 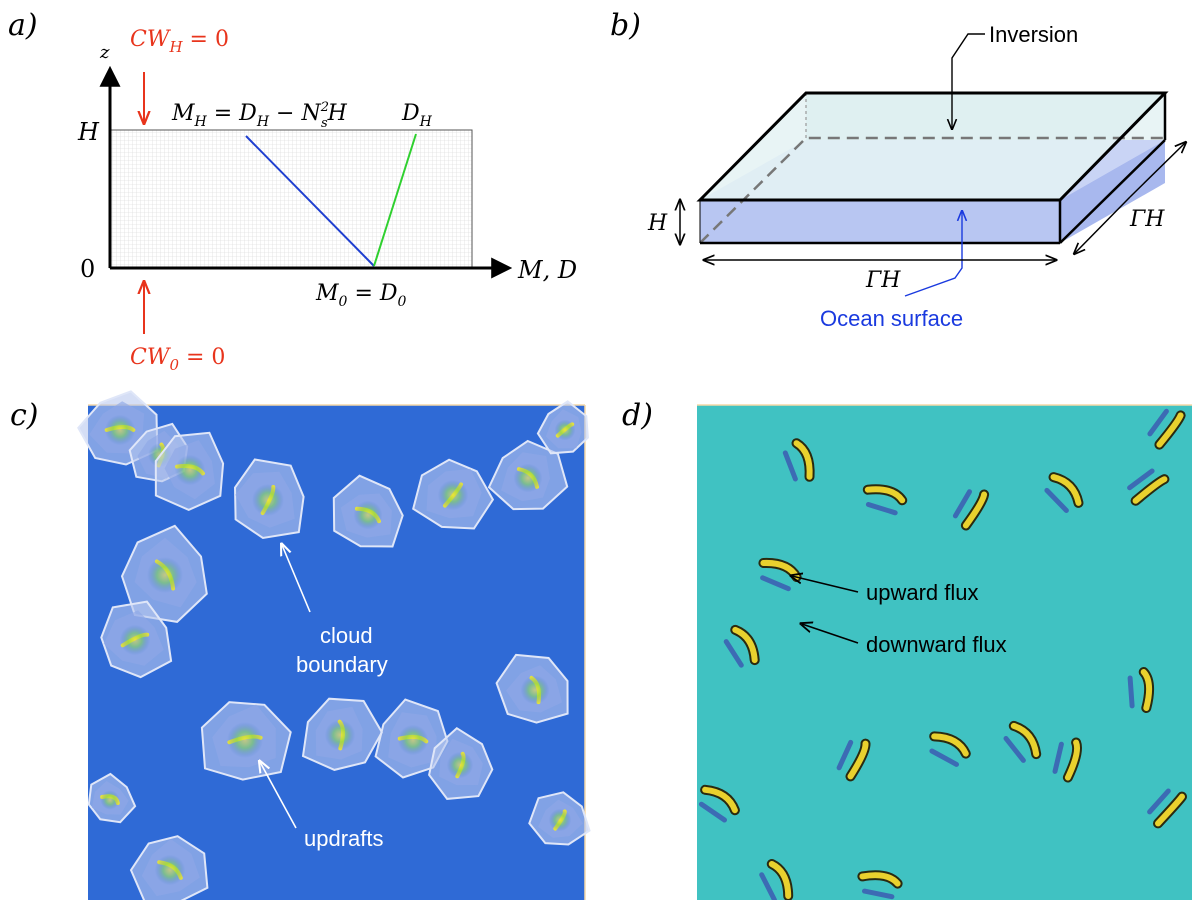 What do you see at coordinates (1103, 224) in the screenshot?
I see `depth-dim-arrow-down` at bounding box center [1103, 224].